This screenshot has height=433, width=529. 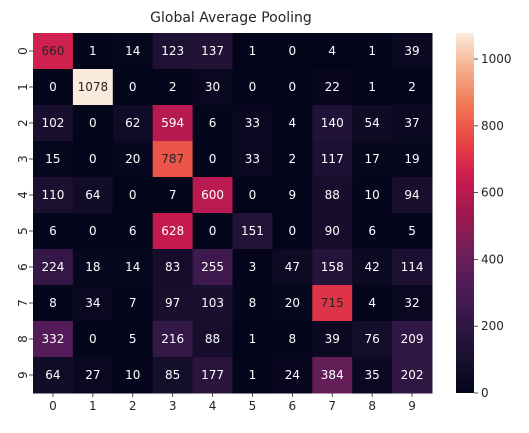 I want to click on cell-value-label: 27, so click(x=92, y=375).